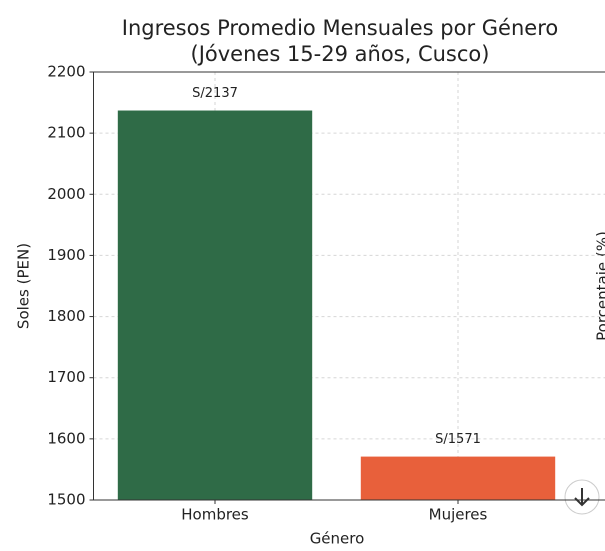  What do you see at coordinates (337, 539) in the screenshot?
I see `x-axis-label: Género` at bounding box center [337, 539].